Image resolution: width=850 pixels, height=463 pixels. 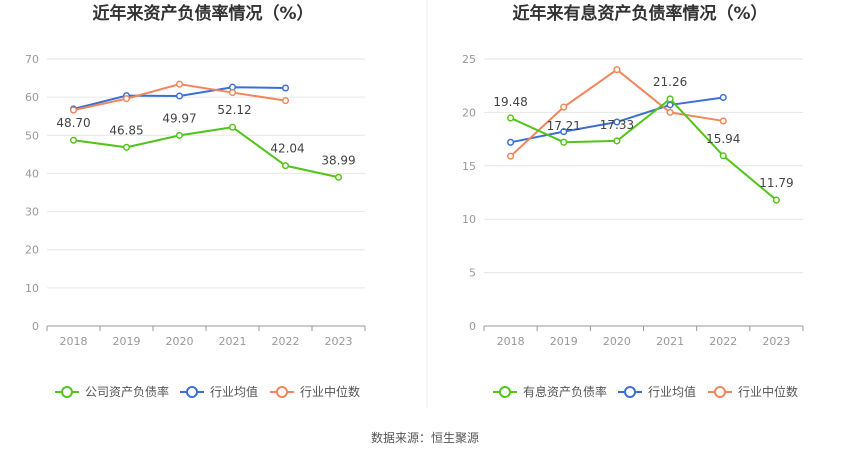 What do you see at coordinates (564, 126) in the screenshot?
I see `data-label: 17.21` at bounding box center [564, 126].